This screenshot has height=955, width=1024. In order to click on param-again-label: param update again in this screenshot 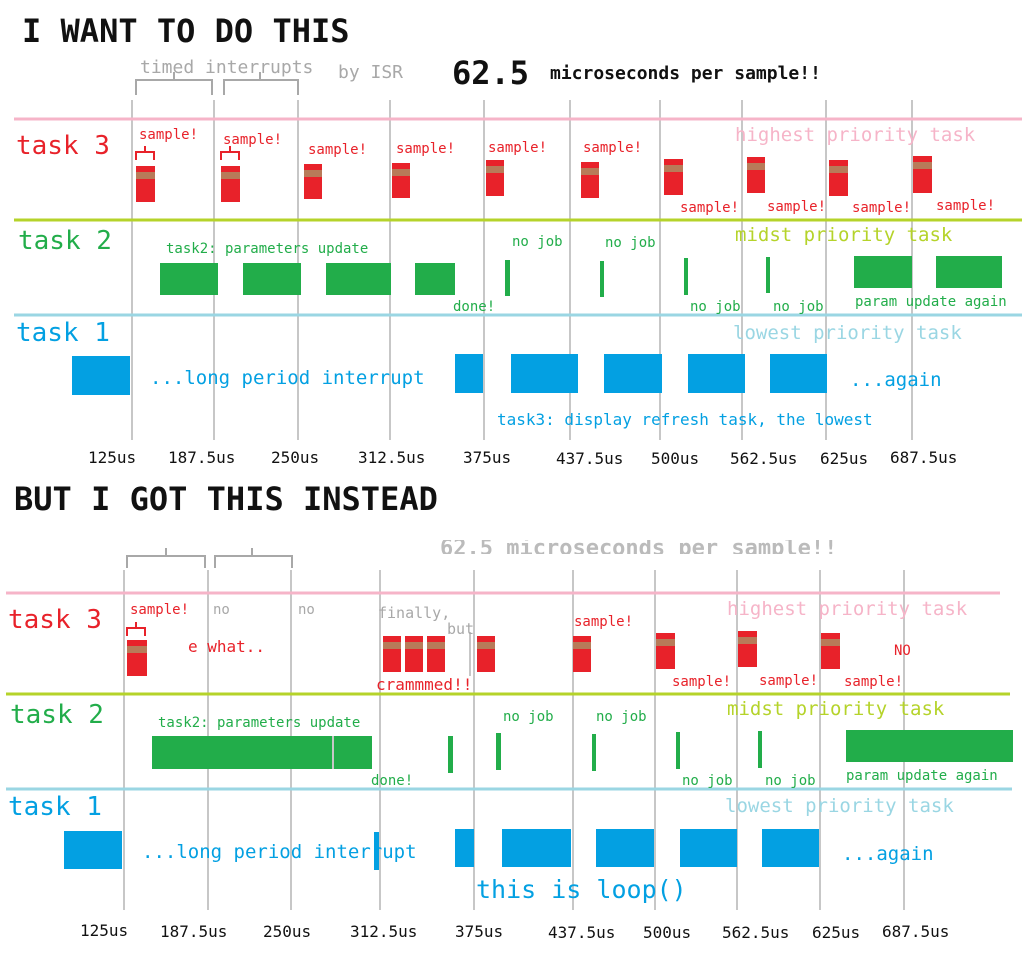, I will do `click(922, 776)`.